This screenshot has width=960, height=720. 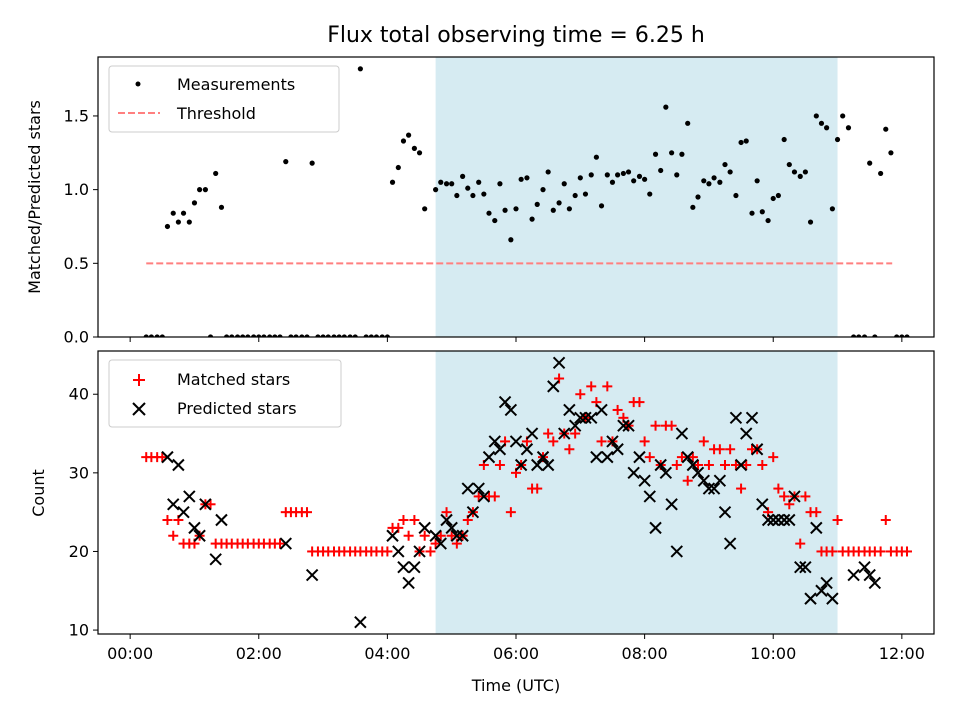 What do you see at coordinates (236, 84) in the screenshot?
I see `legend-measurements-label: Measurements` at bounding box center [236, 84].